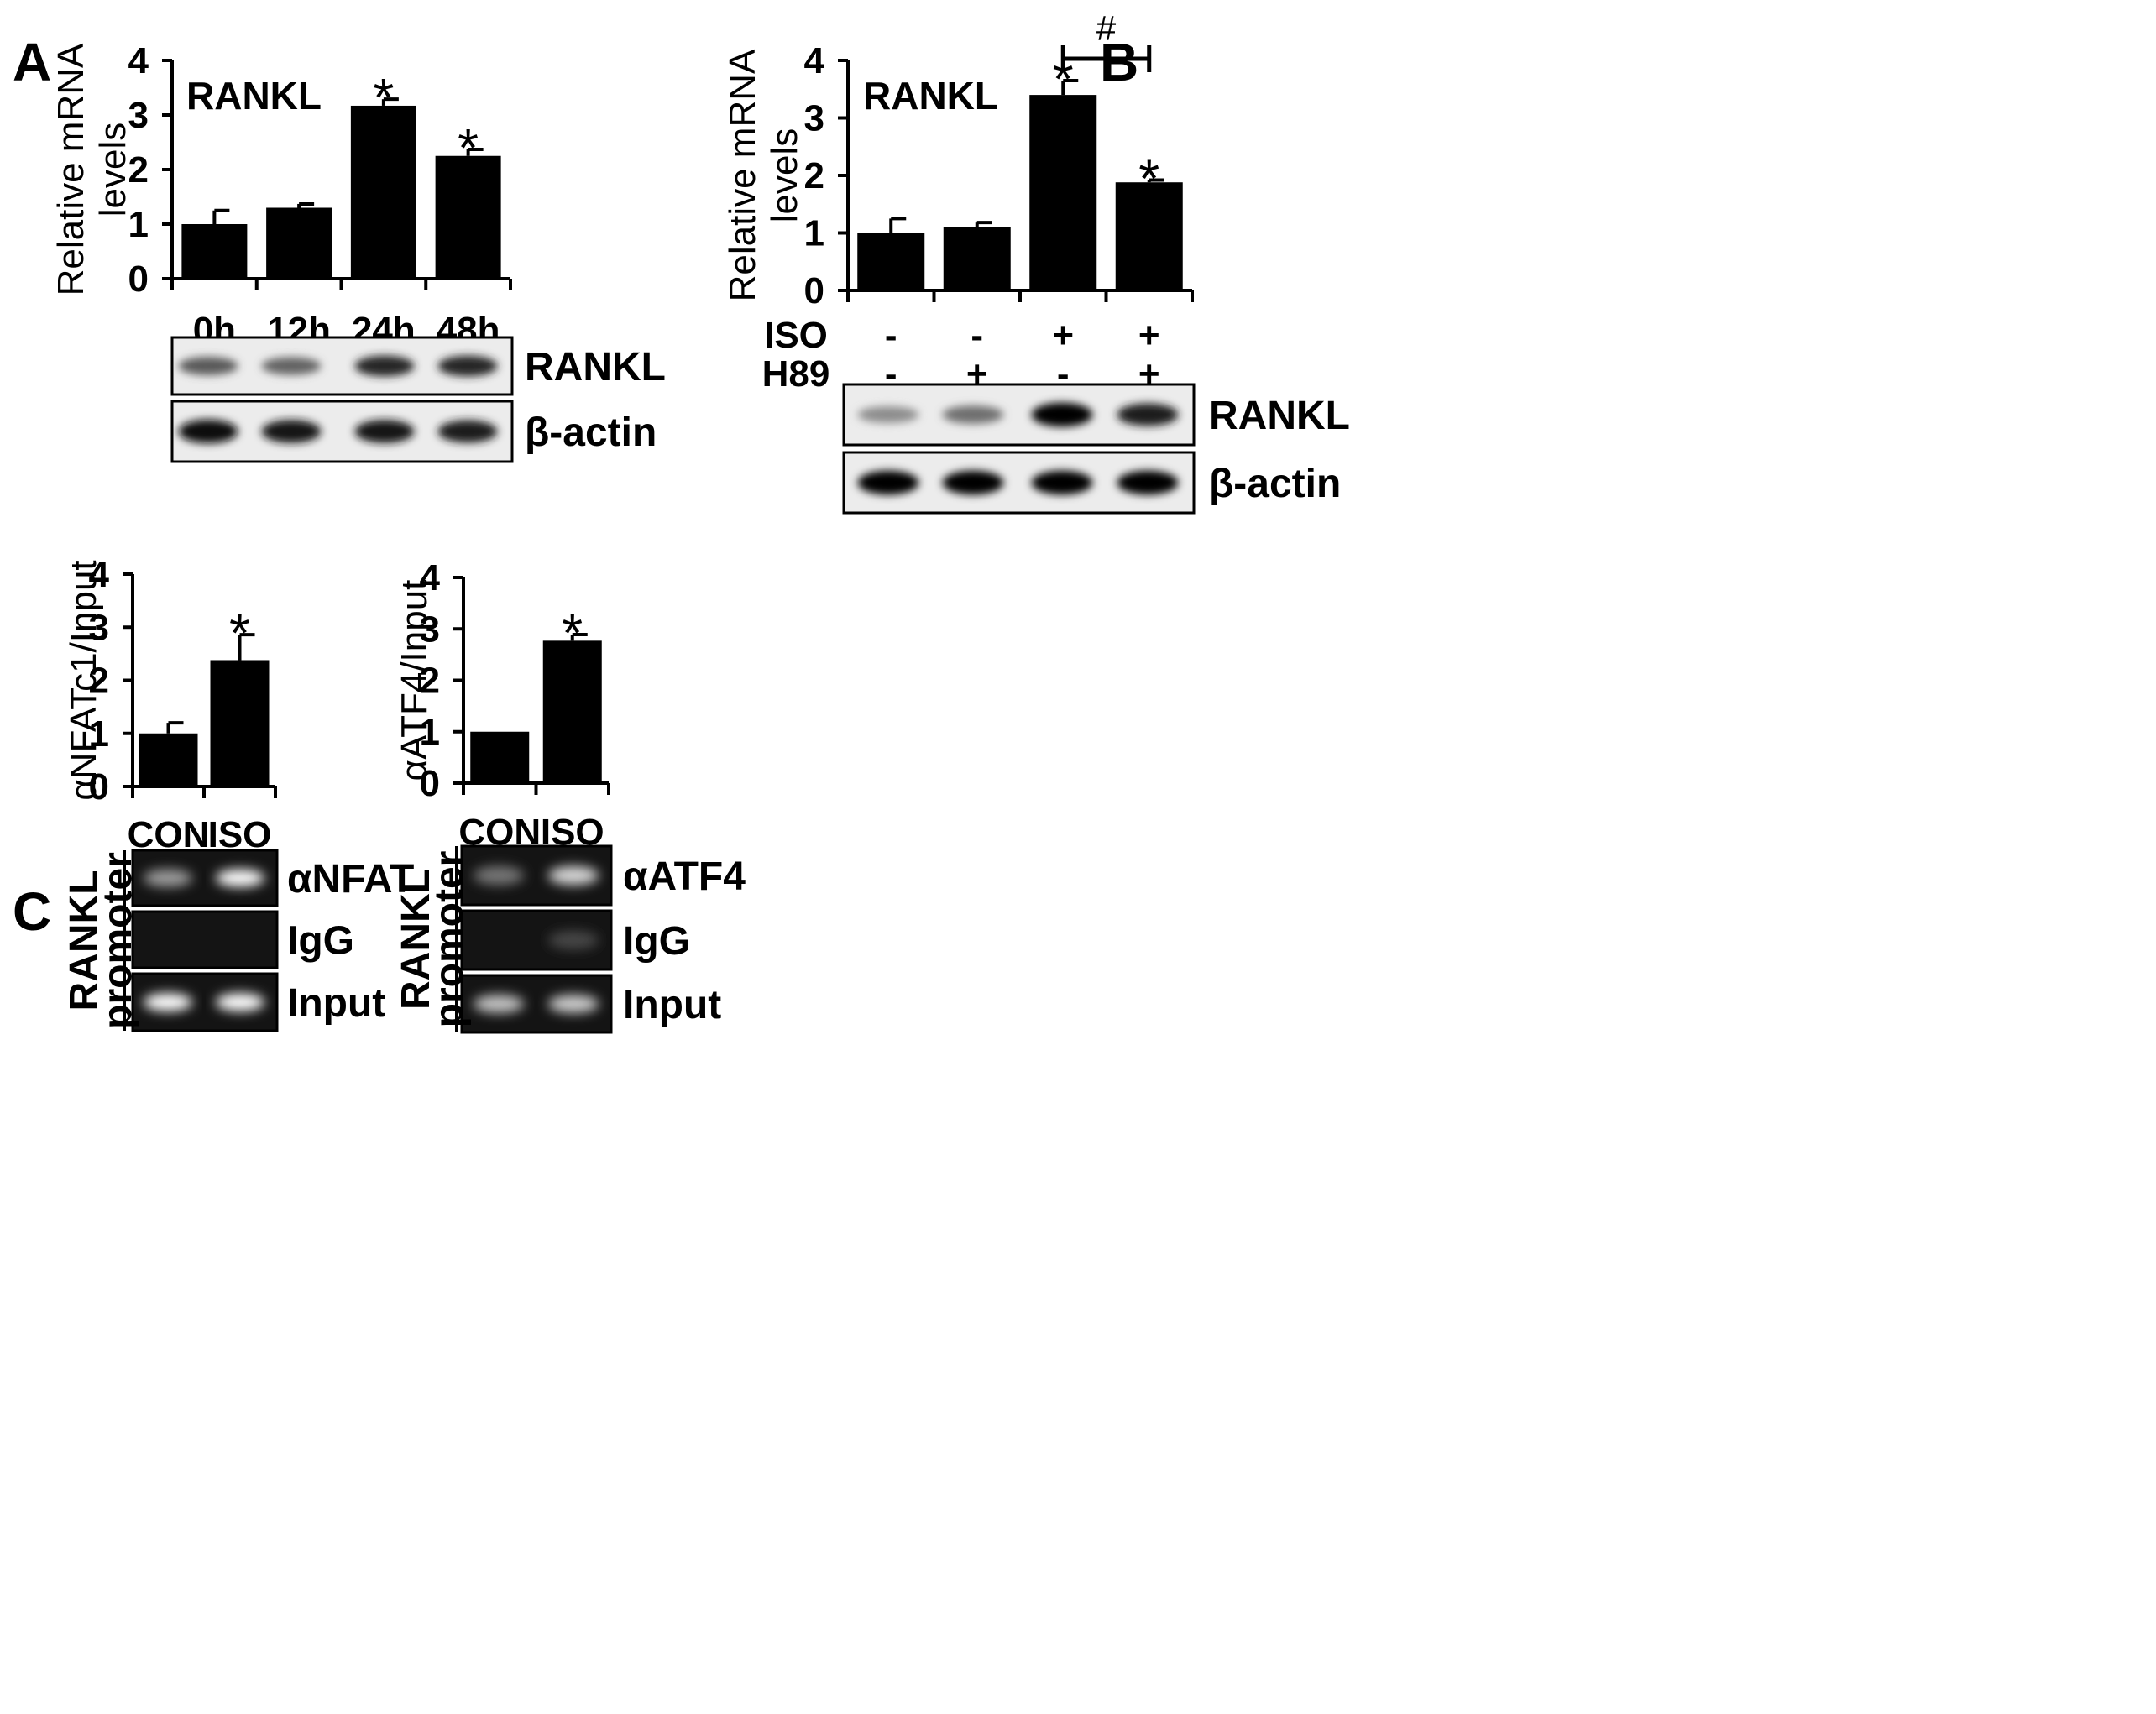 This screenshot has height=1714, width=2156. What do you see at coordinates (742, 175) in the screenshot?
I see `y-axis-label-line: Relative mRNA` at bounding box center [742, 175].